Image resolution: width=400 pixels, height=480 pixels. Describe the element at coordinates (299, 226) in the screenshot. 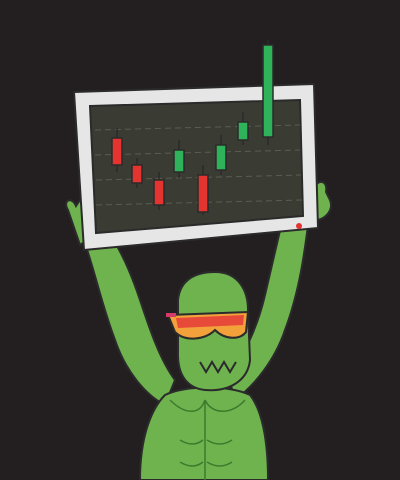

I see `power-light` at that location.